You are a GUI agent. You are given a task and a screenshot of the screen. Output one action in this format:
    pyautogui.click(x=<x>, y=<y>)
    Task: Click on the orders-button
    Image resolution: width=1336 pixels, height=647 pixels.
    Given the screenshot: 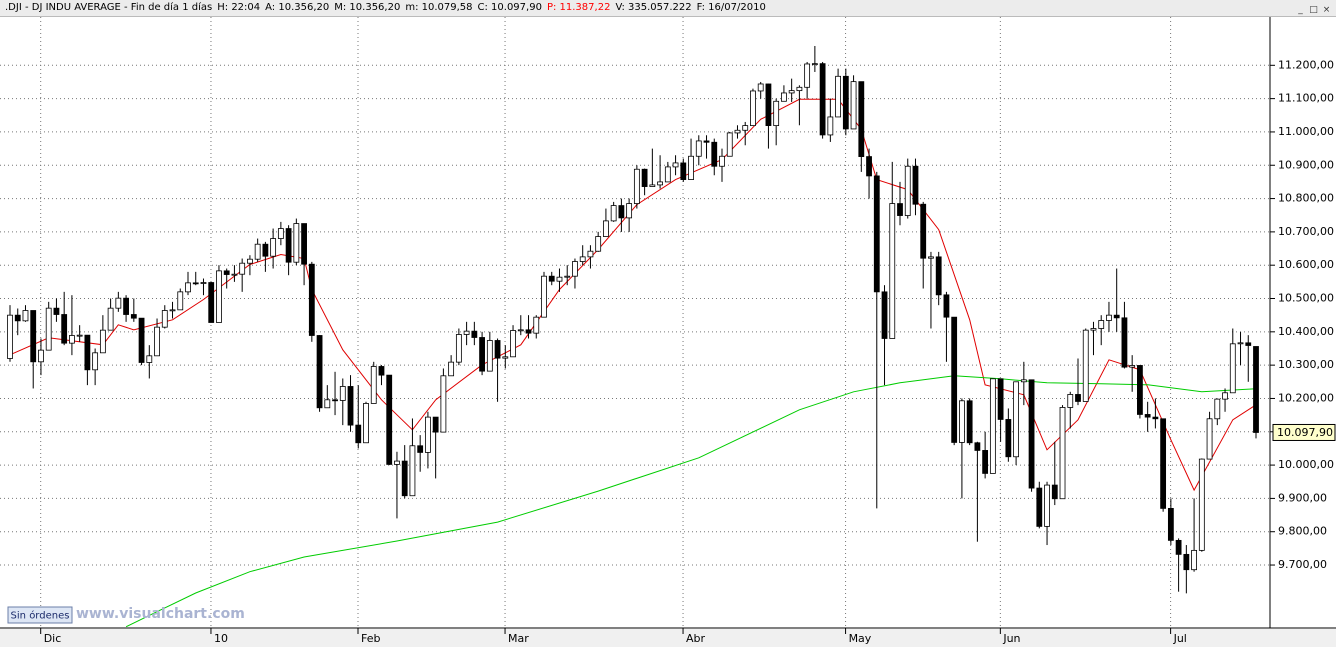 What is the action you would take?
    pyautogui.click(x=40, y=615)
    